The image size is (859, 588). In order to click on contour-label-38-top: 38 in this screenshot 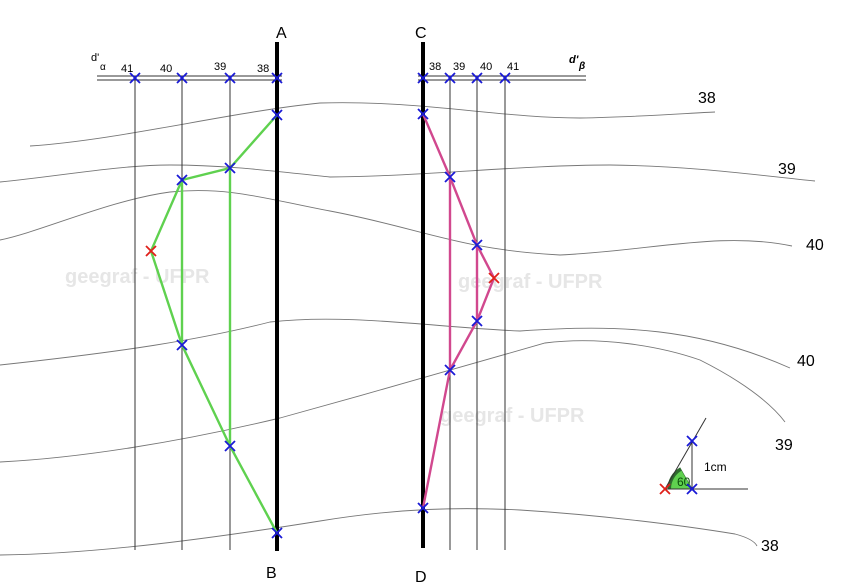, I will do `click(707, 98)`.